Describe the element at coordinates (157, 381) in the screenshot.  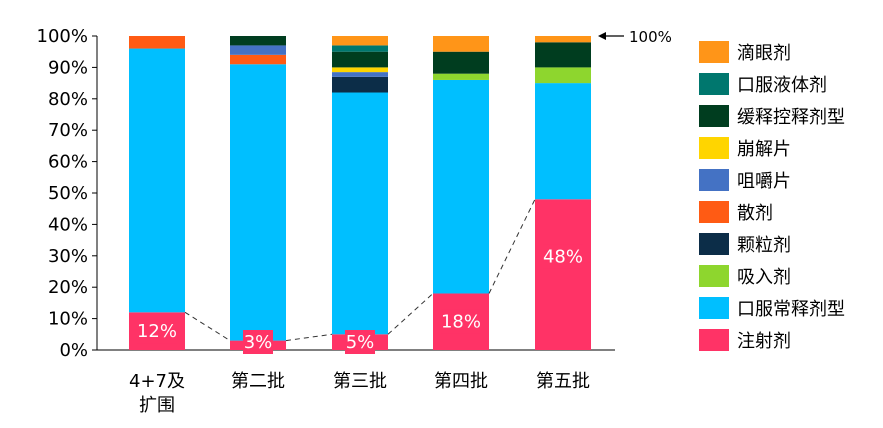
I see `x-tick-label: 4+7及` at that location.